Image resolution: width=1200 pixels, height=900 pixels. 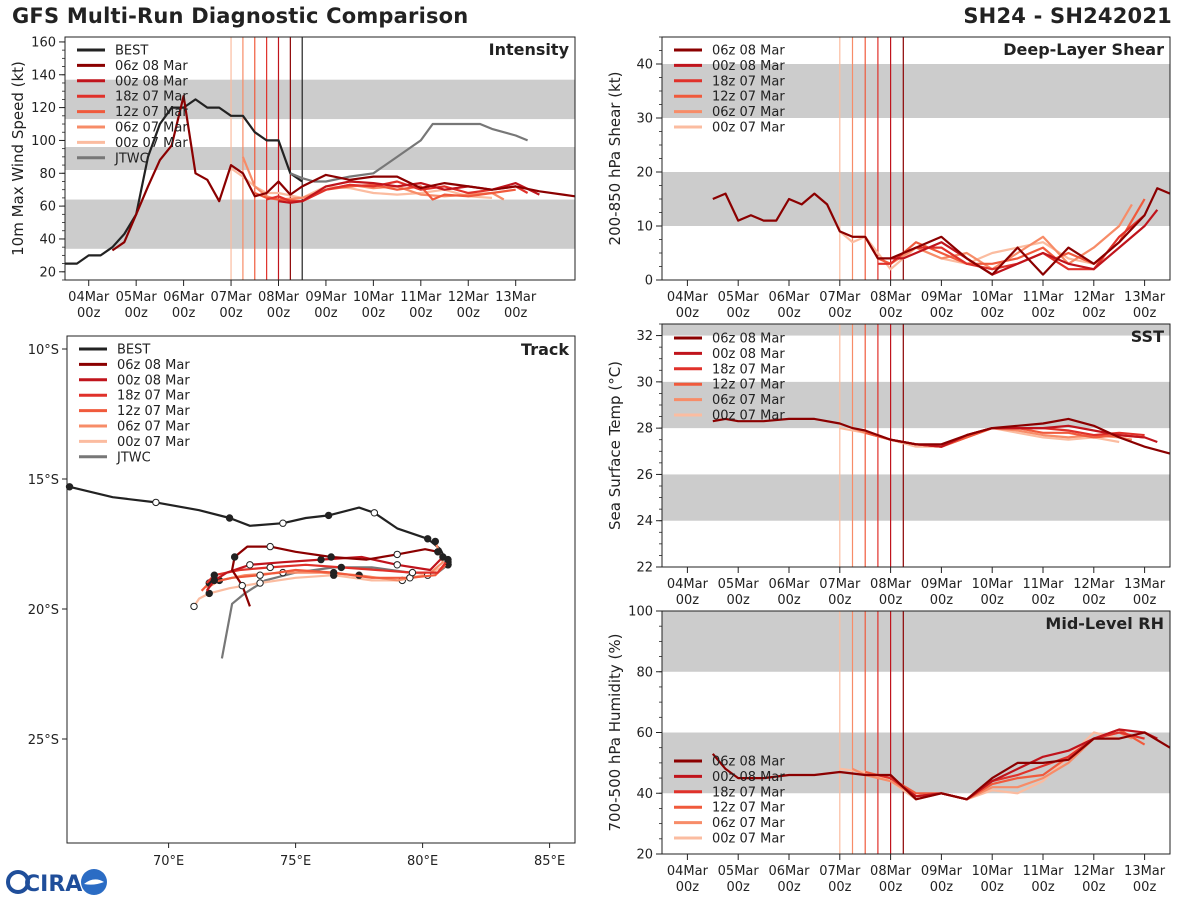 I want to click on track-point-12z-07-mar, so click(x=260, y=575).